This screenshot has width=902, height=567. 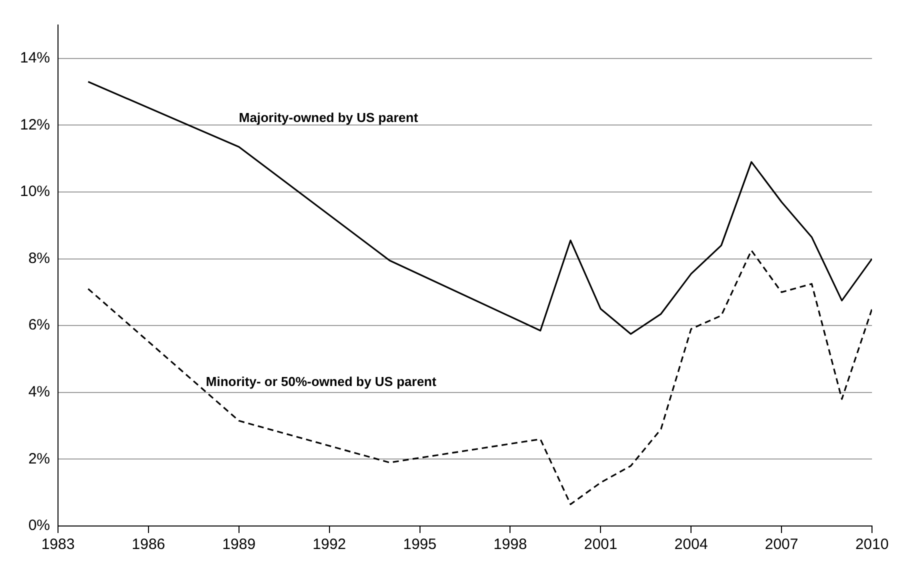 I want to click on x-tick-label: 1983, so click(x=58, y=545).